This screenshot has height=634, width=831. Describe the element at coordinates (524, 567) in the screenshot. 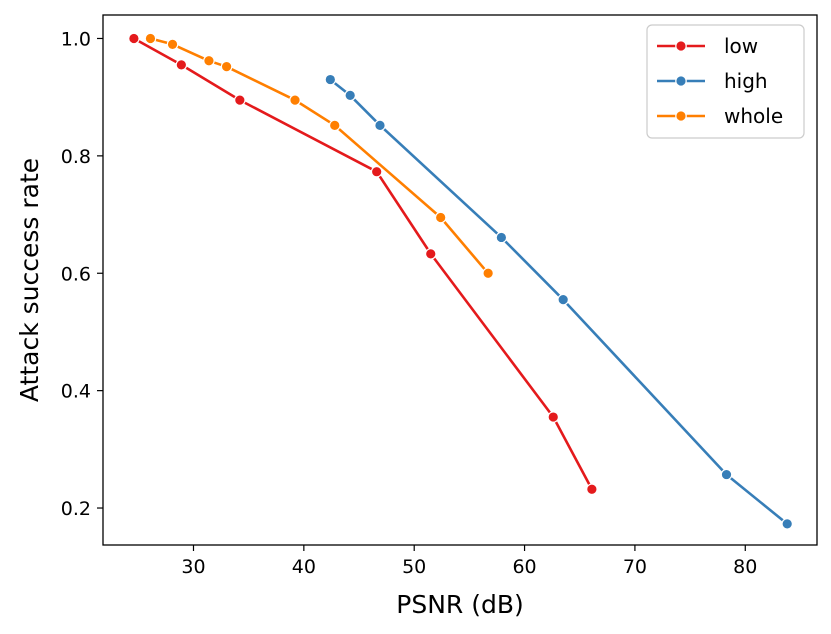

I see `x-tick-label: 60` at that location.